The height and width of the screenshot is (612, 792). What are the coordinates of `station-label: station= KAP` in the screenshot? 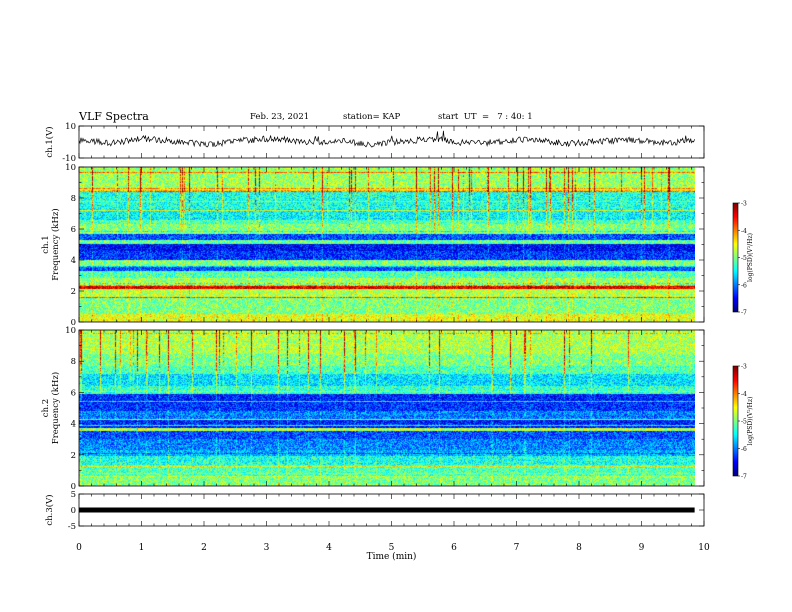 It's located at (372, 117).